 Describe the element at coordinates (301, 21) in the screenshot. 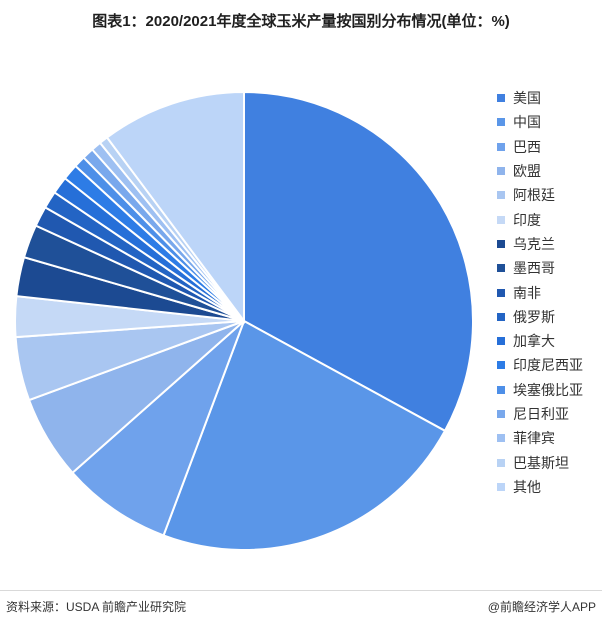

I see `chart-title: 图表1：2020/2021年度全球玉米产量按国别分布情况(单位：%)` at that location.